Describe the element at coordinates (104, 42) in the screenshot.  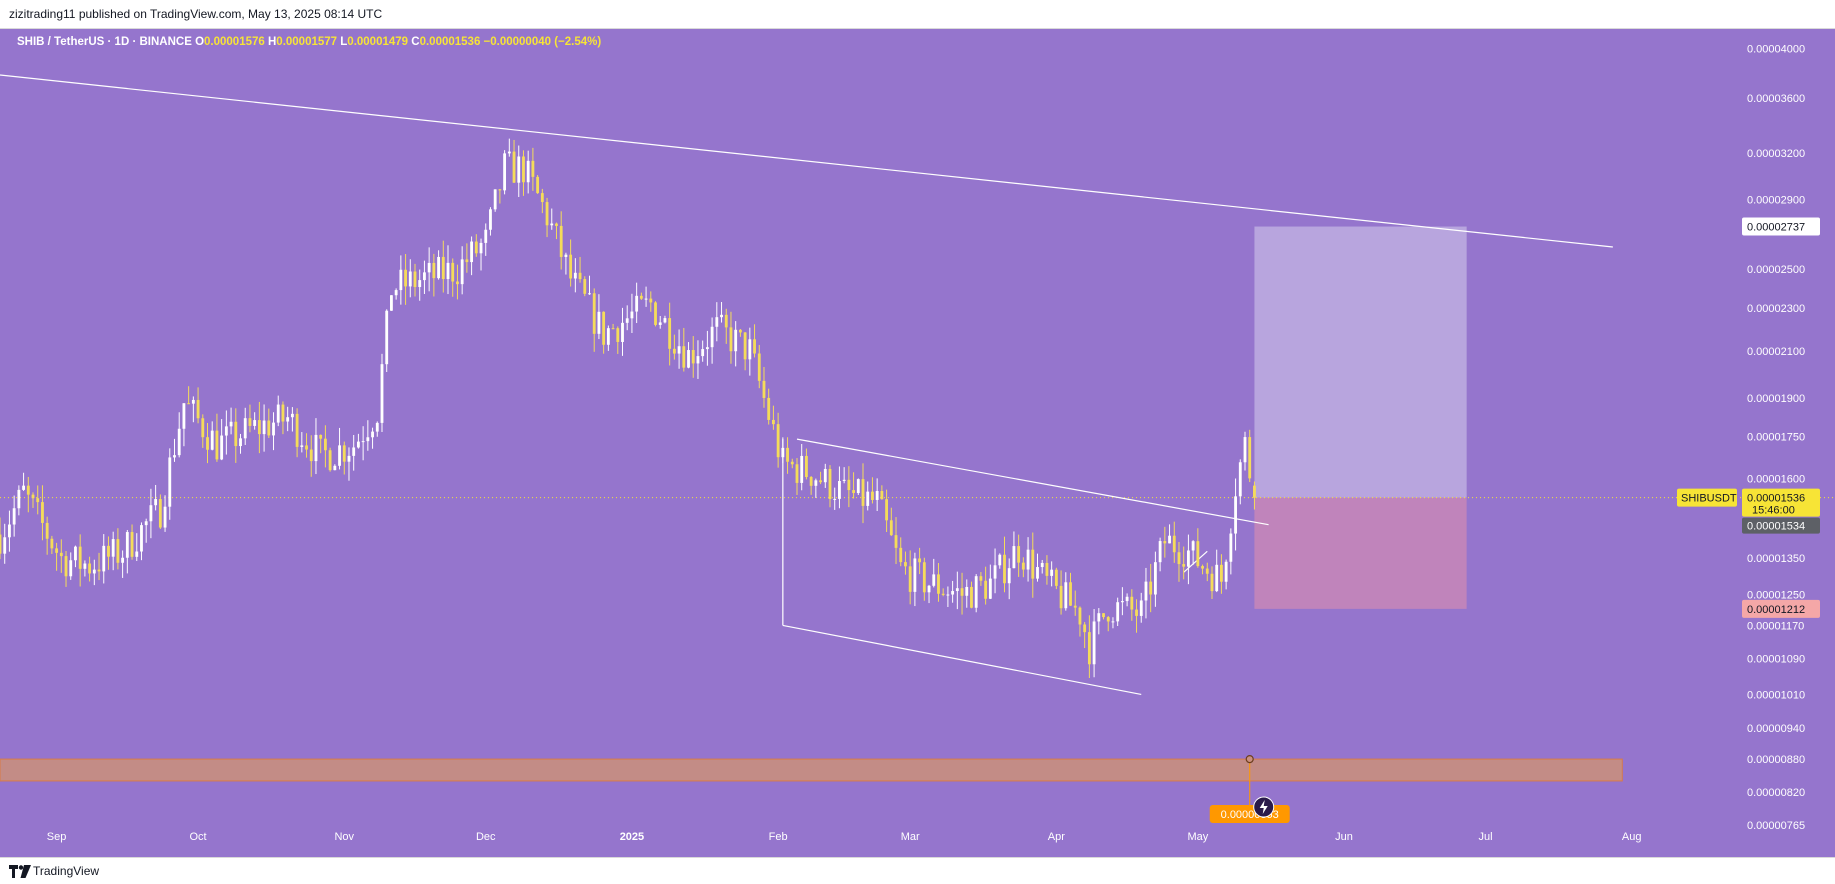
I see `legend-symbol: SHIB / TetherUS · 1D · BINANCE` at that location.